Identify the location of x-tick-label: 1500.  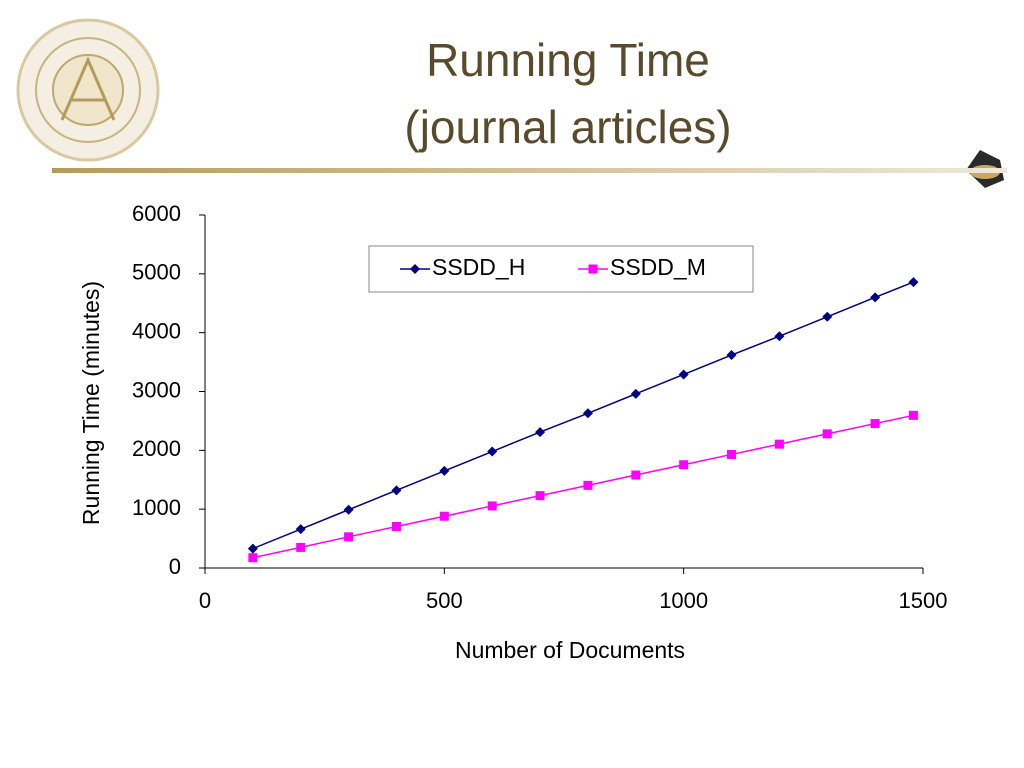
(923, 600).